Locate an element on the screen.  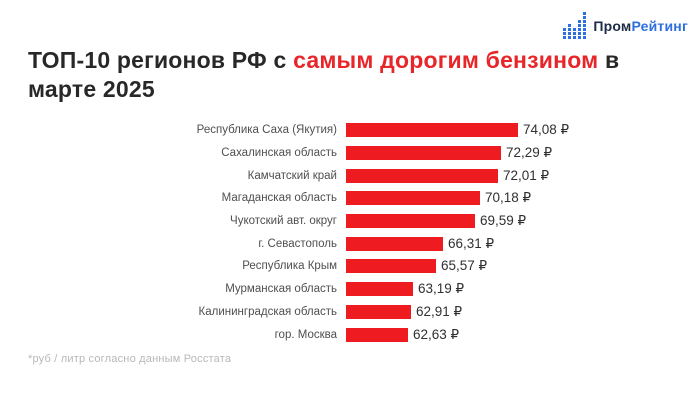
footnote: *руб / литр согласно данным Росстата is located at coordinates (130, 359).